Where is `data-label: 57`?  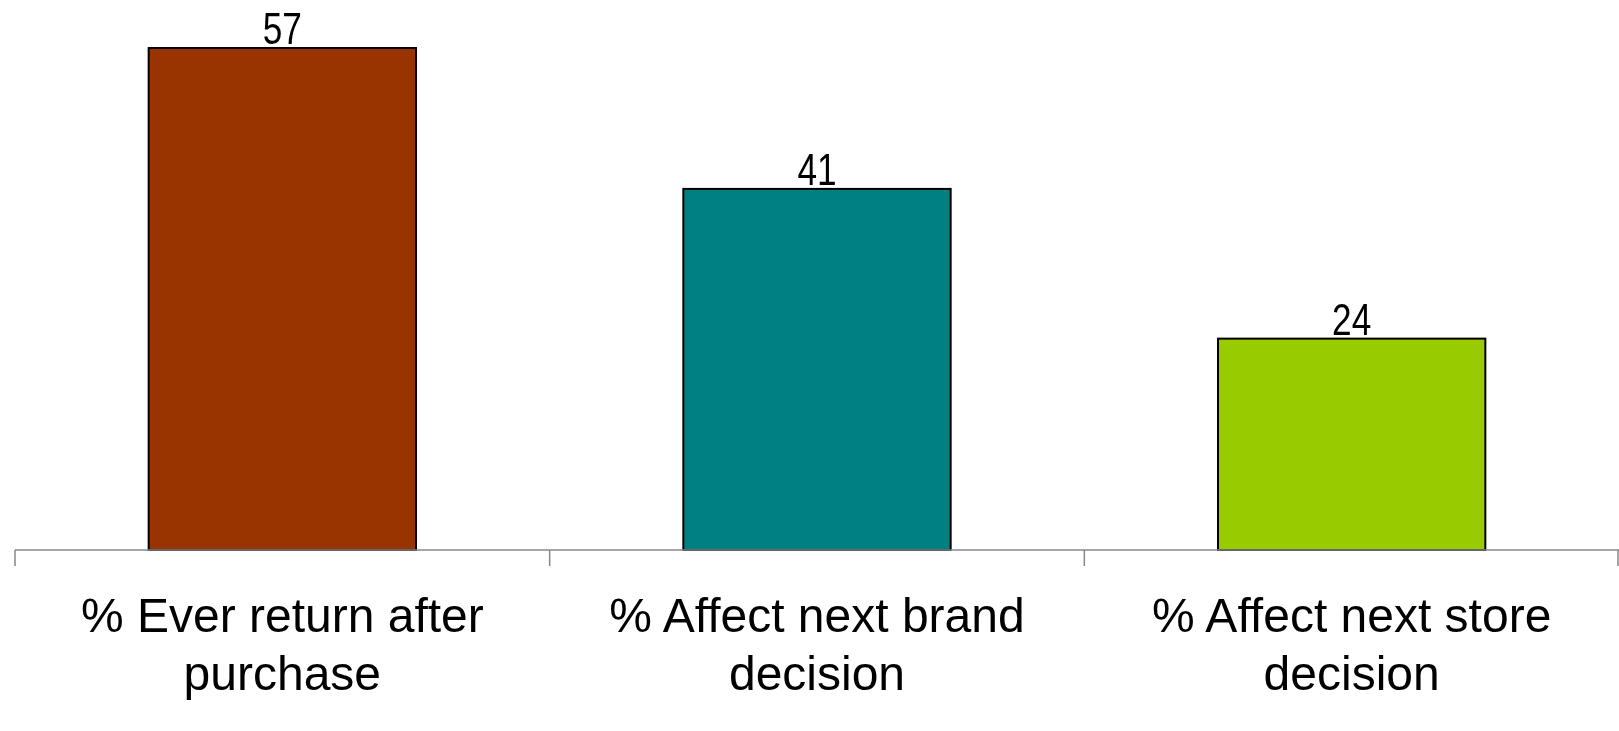
data-label: 57 is located at coordinates (282, 28).